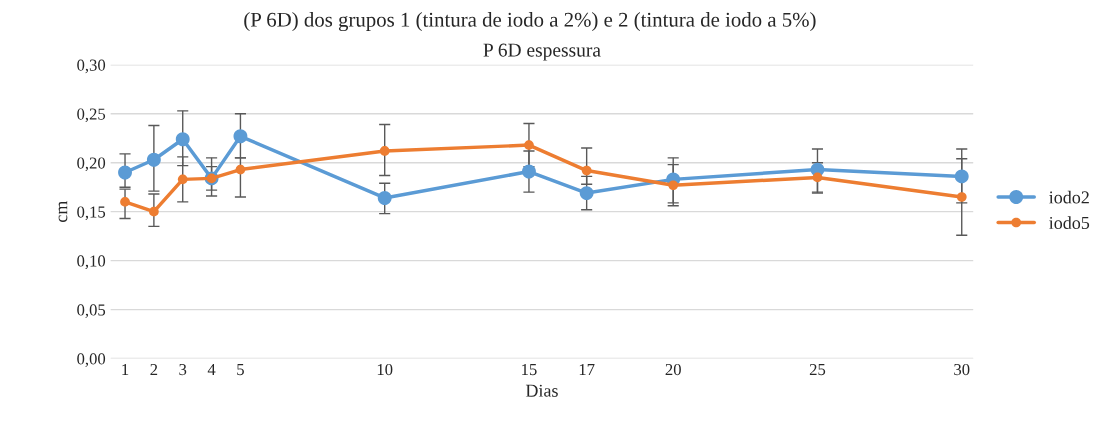  What do you see at coordinates (530, 22) in the screenshot?
I see `text: (P 6D) dos grupos 1 (tintura de iodo a 2%) e 2 (tintura de iodo a 5%)` at bounding box center [530, 22].